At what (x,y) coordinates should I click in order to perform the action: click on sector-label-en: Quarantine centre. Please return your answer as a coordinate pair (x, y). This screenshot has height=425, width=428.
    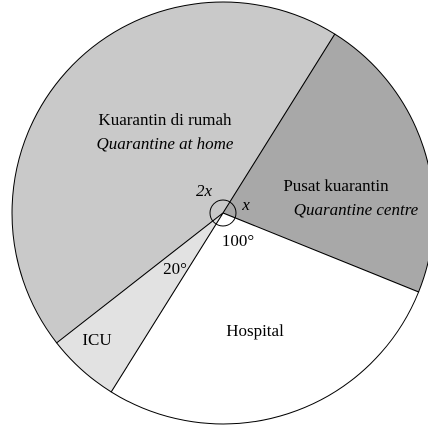
    Looking at the image, I should click on (356, 209).